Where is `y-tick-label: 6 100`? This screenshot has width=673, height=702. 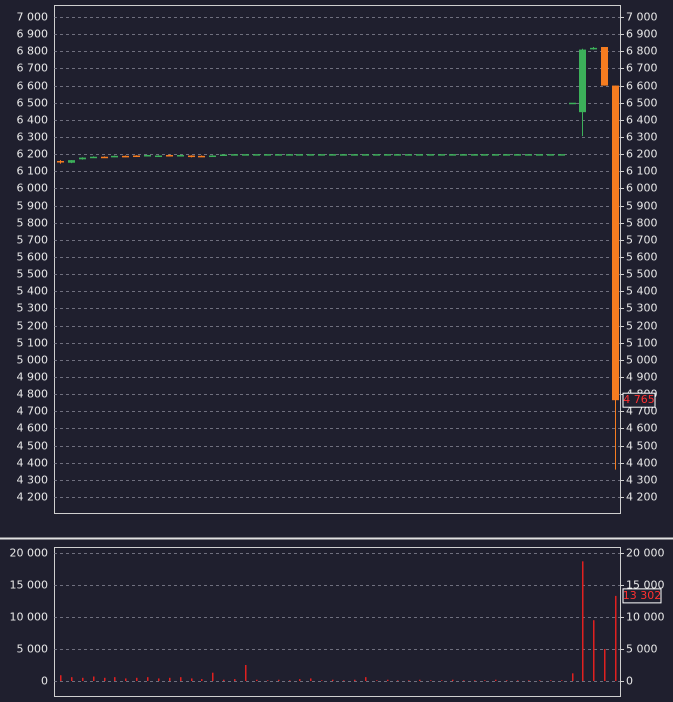 y-tick-label: 6 100 is located at coordinates (33, 171).